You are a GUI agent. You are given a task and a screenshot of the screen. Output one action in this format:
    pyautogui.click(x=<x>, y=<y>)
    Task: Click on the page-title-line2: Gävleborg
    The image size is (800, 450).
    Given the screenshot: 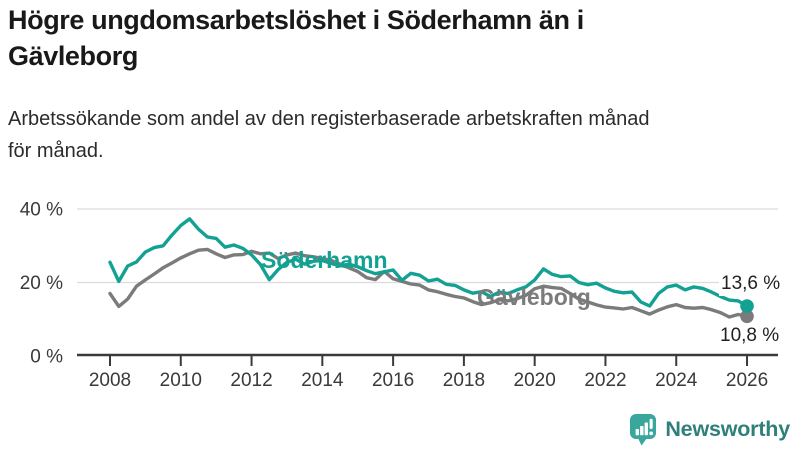 What is the action you would take?
    pyautogui.click(x=73, y=56)
    